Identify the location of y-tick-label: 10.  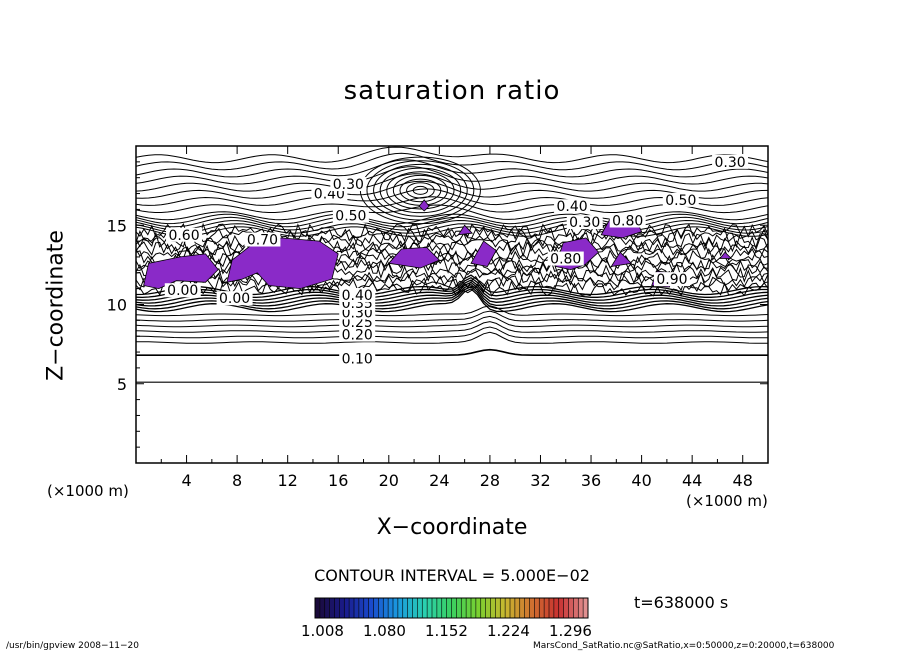
(117, 305).